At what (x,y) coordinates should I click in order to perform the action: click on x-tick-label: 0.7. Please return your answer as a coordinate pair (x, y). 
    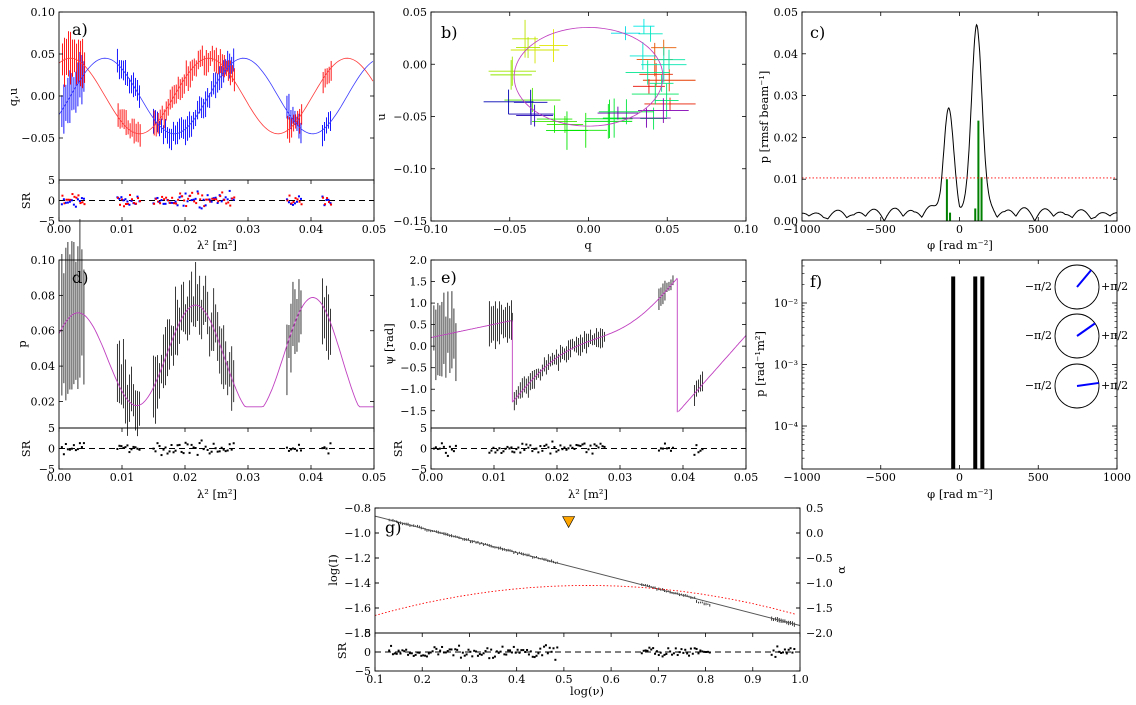
    Looking at the image, I should click on (659, 679).